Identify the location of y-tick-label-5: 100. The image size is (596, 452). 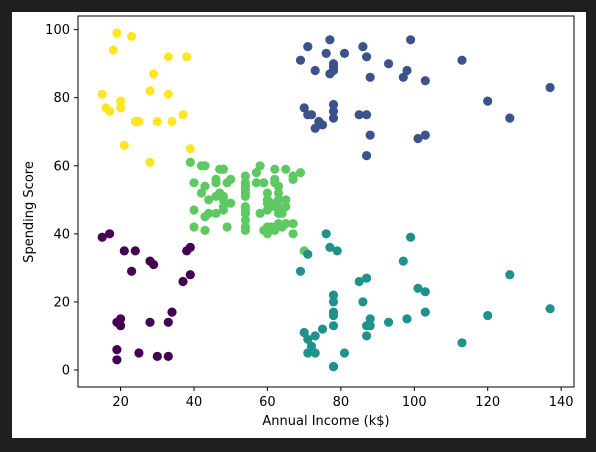
(57, 30).